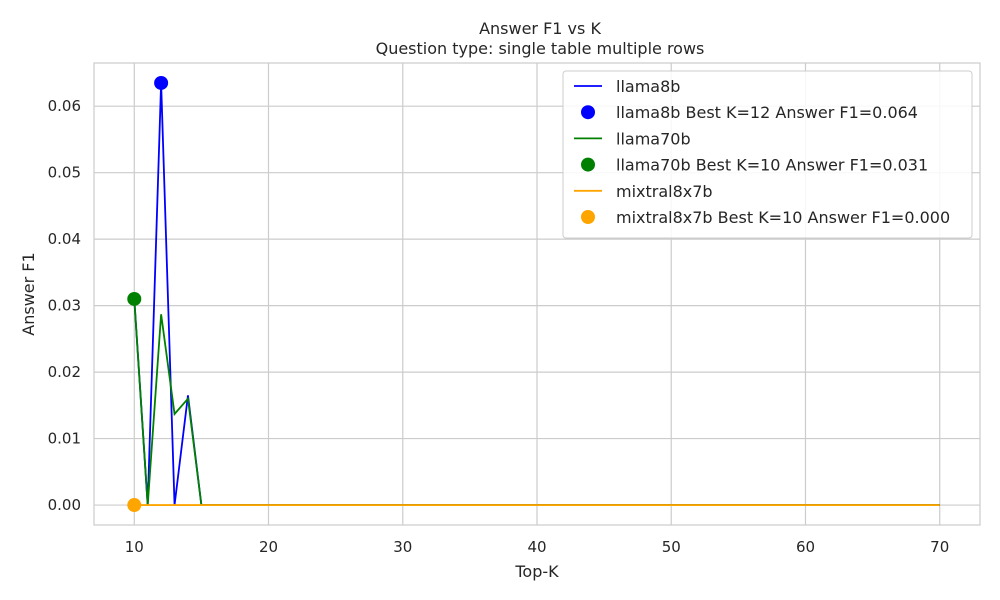 Image resolution: width=1000 pixels, height=600 pixels. Describe the element at coordinates (28, 293) in the screenshot. I see `y-axis-label: Answer F1` at that location.